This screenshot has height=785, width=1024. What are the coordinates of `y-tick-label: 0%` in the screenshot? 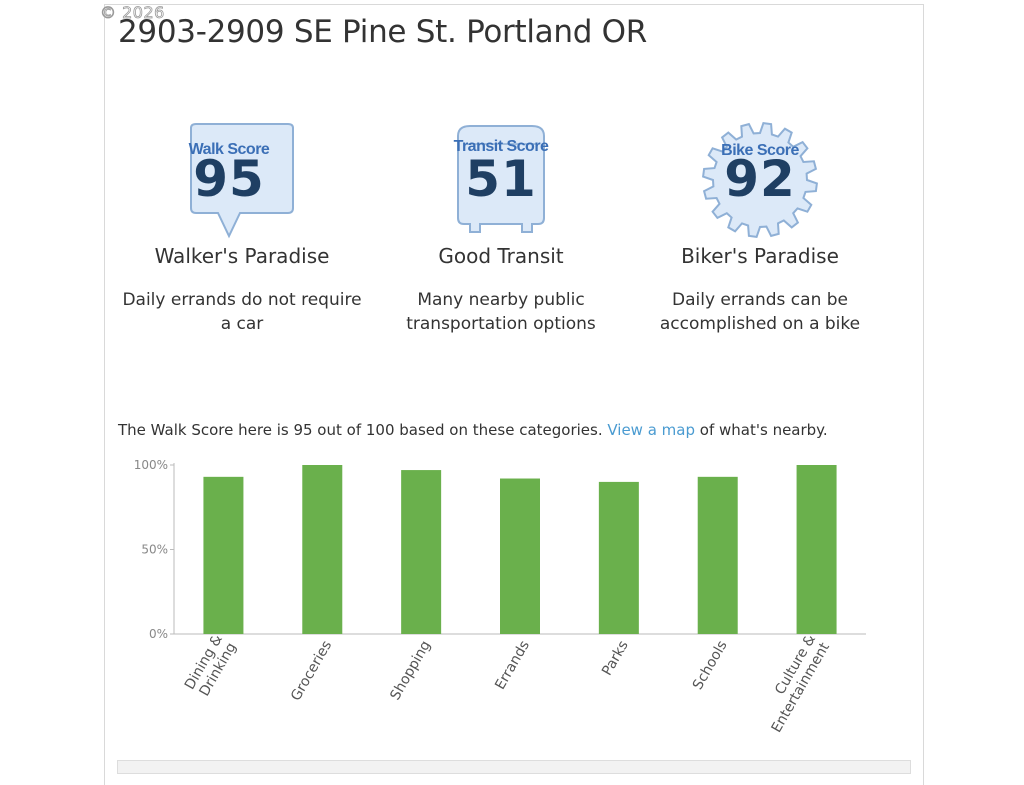 It's located at (158, 634).